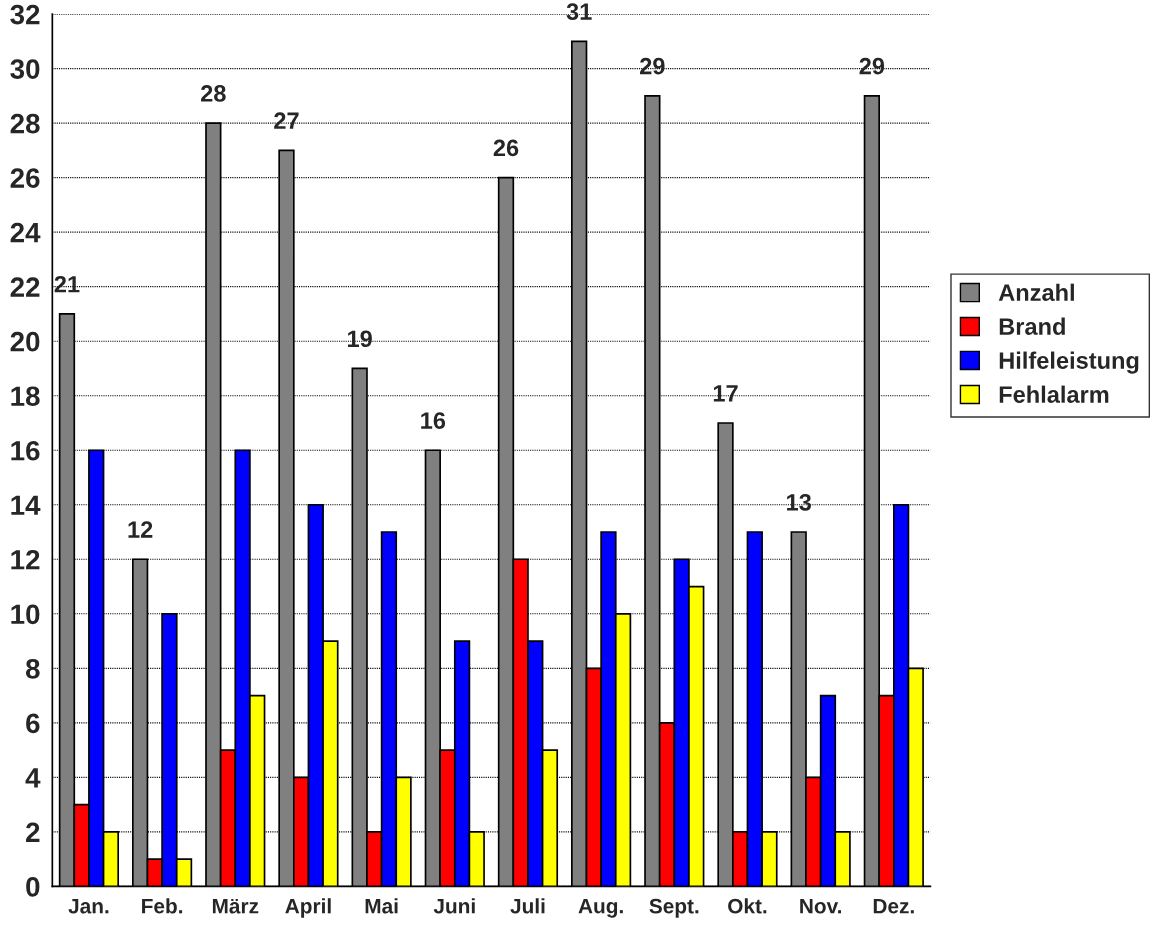  I want to click on y-tick-label: 32, so click(25, 14).